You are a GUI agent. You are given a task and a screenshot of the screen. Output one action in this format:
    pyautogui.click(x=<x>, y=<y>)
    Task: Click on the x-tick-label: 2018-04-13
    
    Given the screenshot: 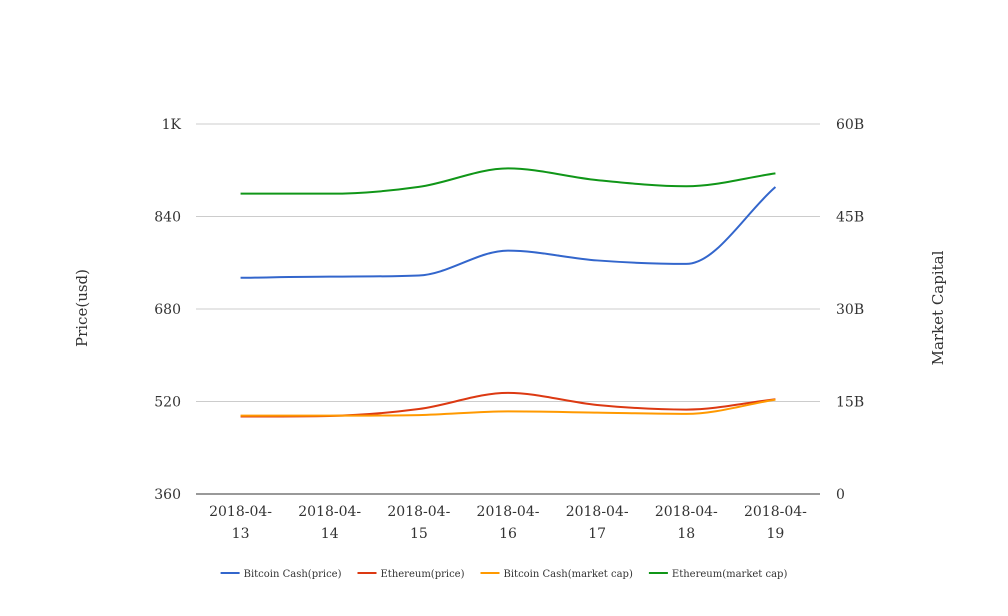 What is the action you would take?
    pyautogui.click(x=240, y=523)
    